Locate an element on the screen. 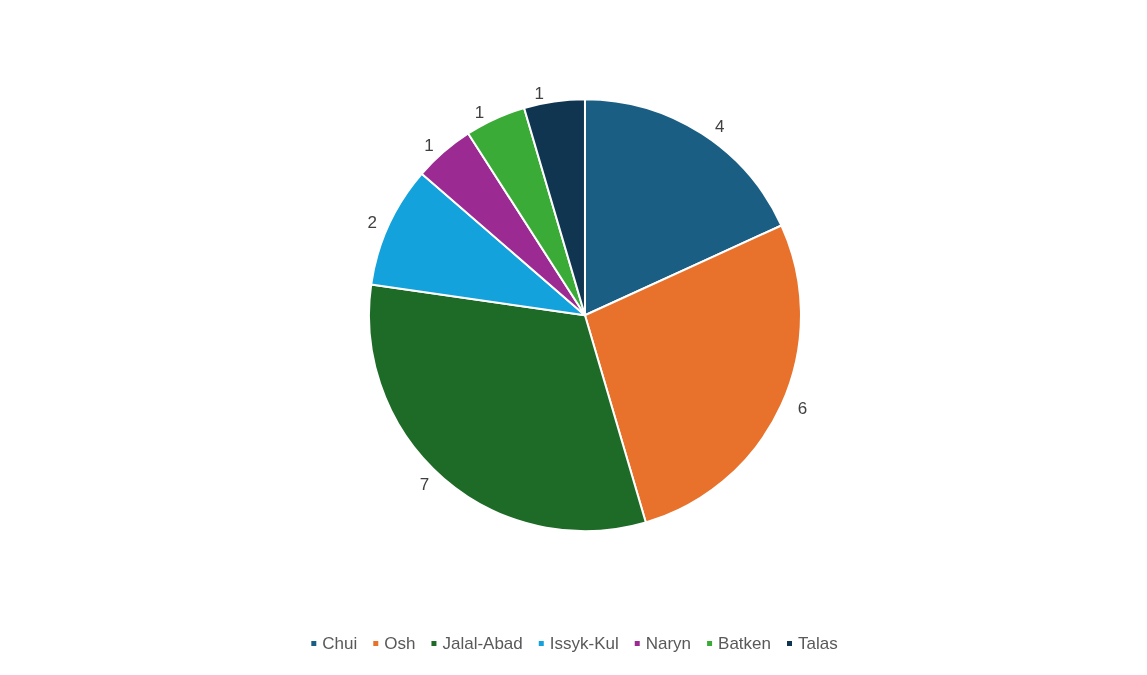  legend-label: Osh is located at coordinates (400, 643).